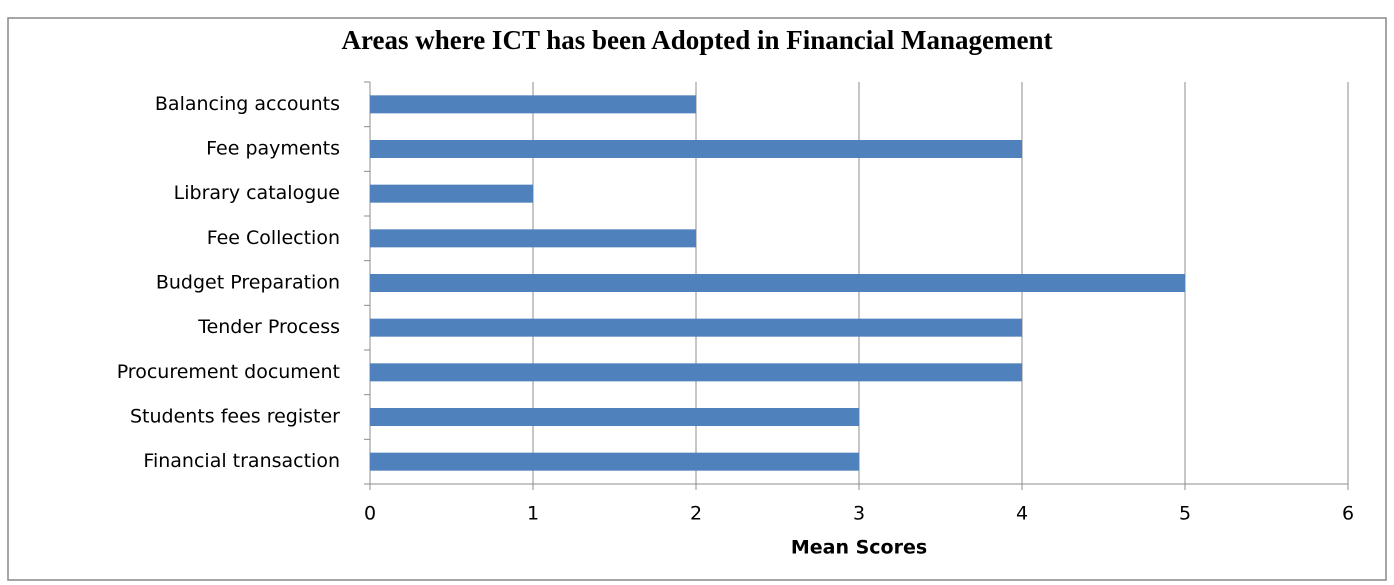  Describe the element at coordinates (235, 417) in the screenshot. I see `y-tick-label: Students fees register` at that location.